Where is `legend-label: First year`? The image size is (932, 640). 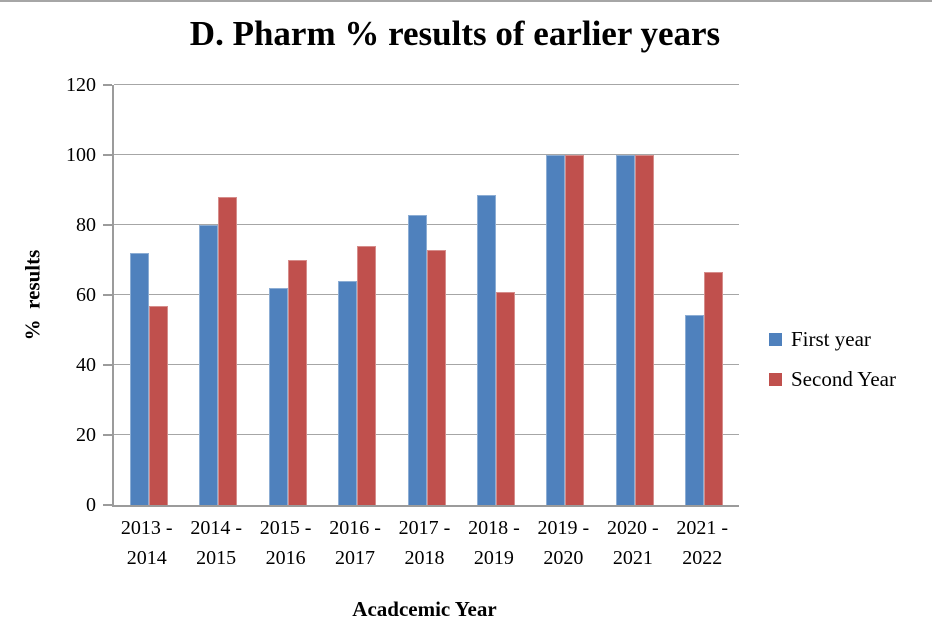
legend-label: First year is located at coordinates (831, 339).